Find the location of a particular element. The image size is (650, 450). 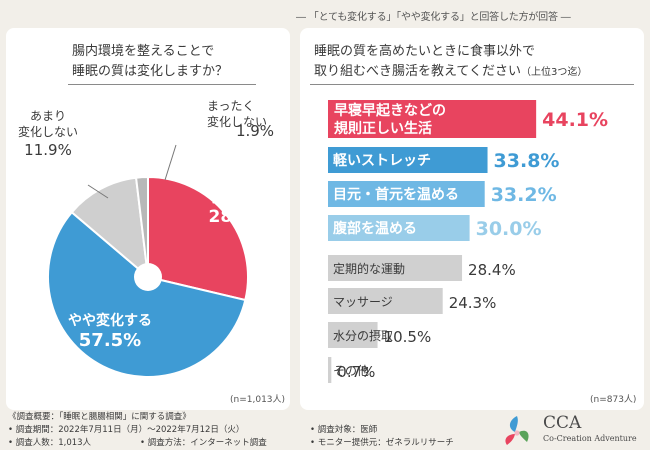

cca-logo: CCA Co-Creation Adventure is located at coordinates (572, 430).